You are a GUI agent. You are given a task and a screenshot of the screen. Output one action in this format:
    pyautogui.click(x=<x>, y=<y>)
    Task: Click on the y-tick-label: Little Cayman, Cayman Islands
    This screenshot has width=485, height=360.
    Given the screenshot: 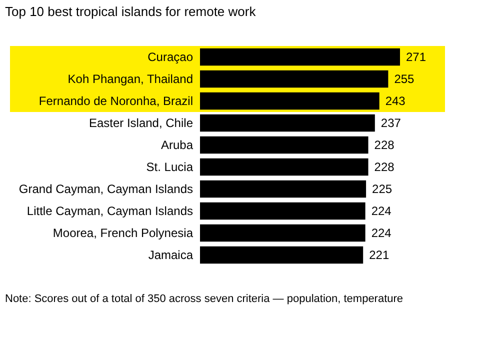 What is the action you would take?
    pyautogui.click(x=109, y=211)
    